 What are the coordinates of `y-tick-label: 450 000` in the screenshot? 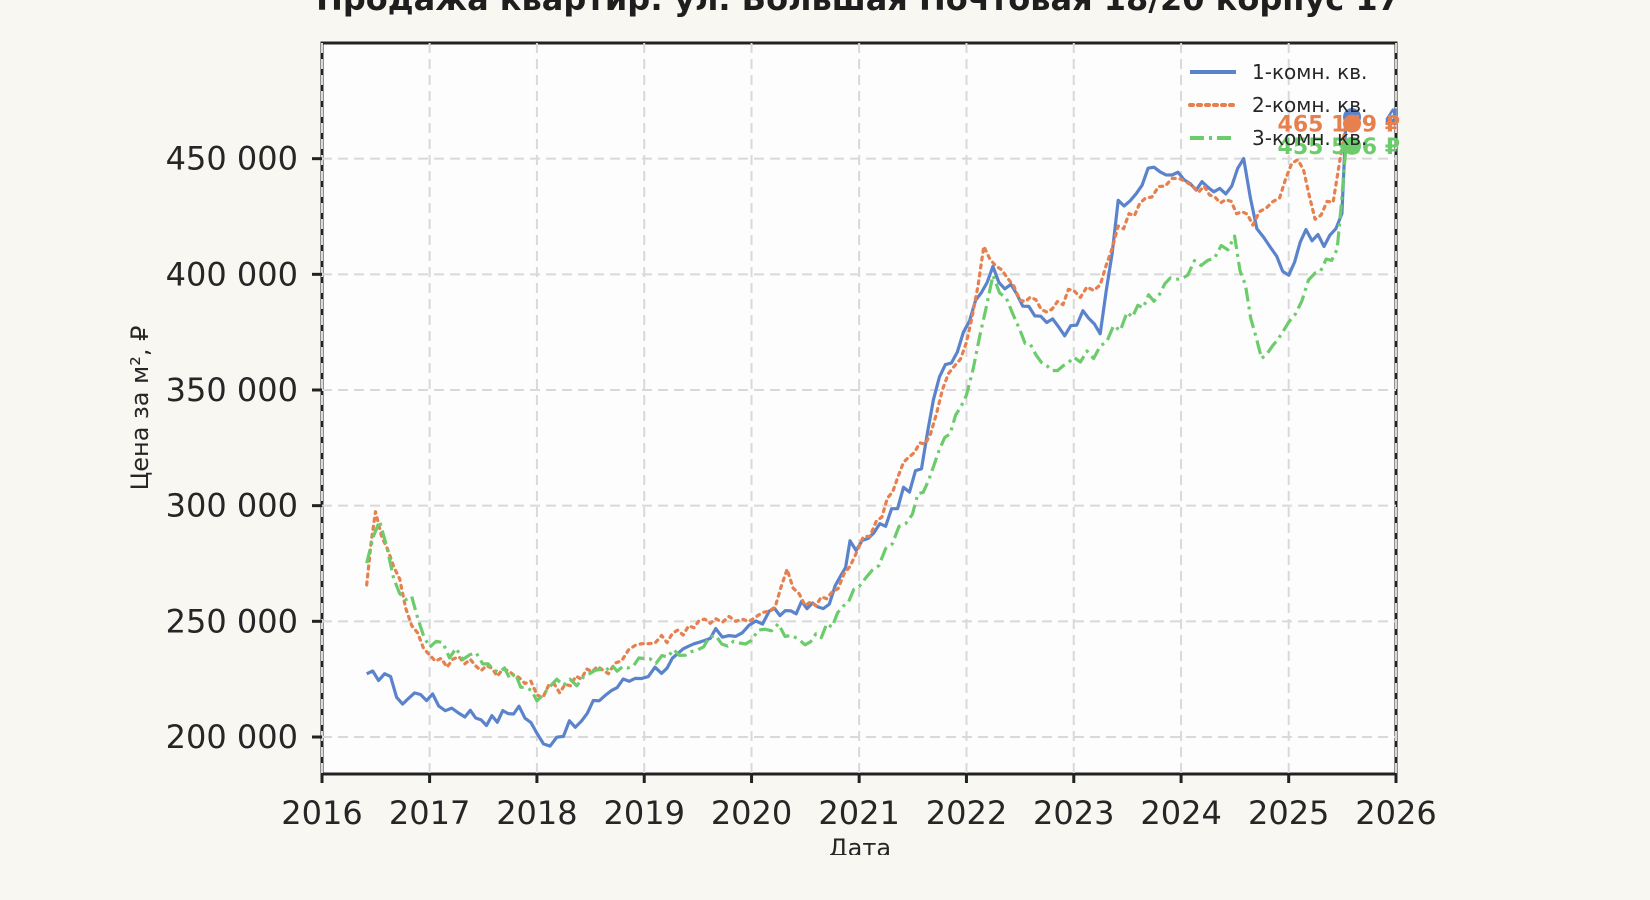 It's located at (232, 159).